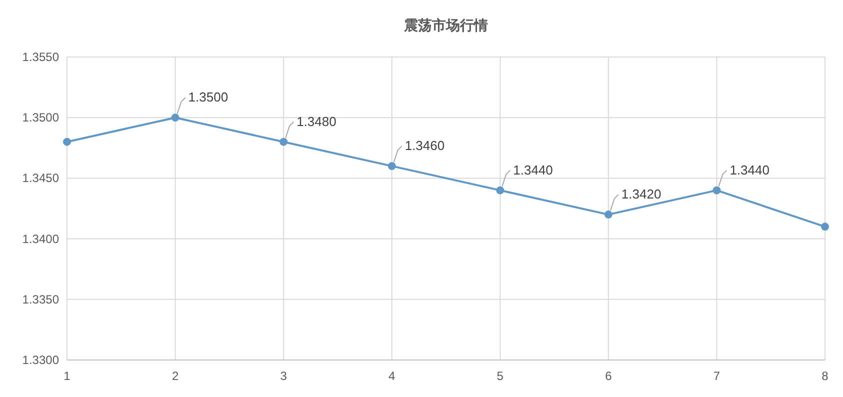 This screenshot has height=397, width=843. What do you see at coordinates (208, 97) in the screenshot?
I see `data-label: 1.3500` at bounding box center [208, 97].